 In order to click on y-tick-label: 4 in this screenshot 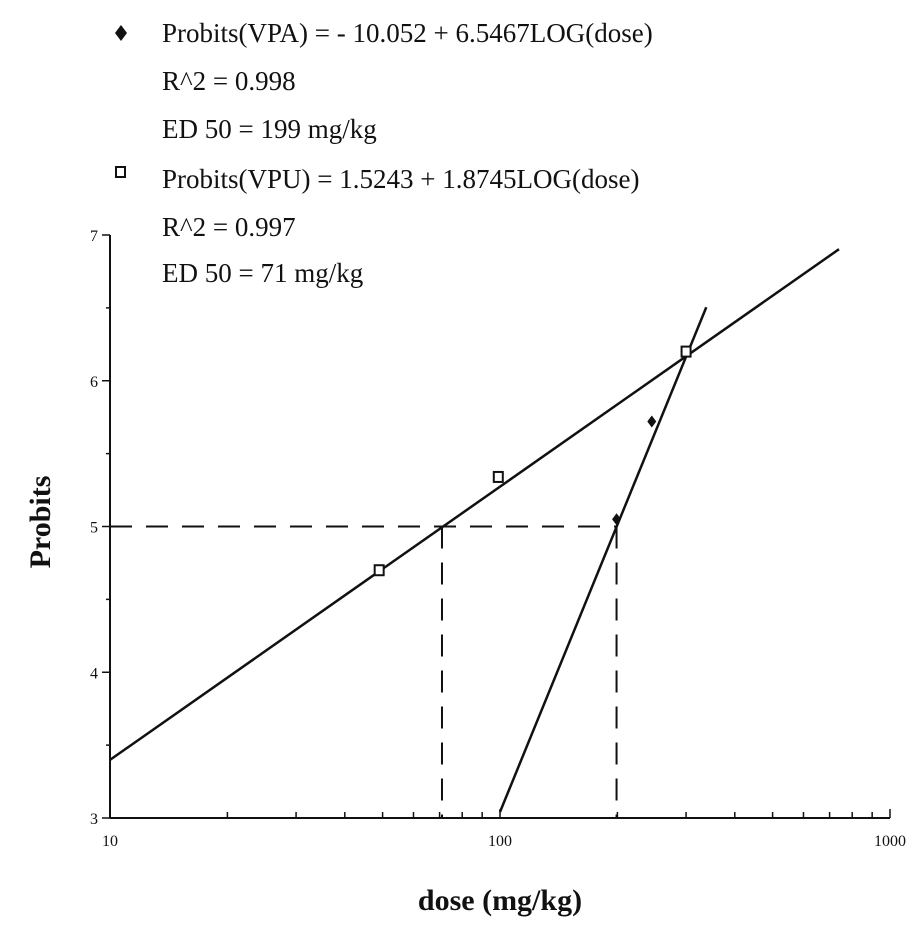, I will do `click(94, 673)`.